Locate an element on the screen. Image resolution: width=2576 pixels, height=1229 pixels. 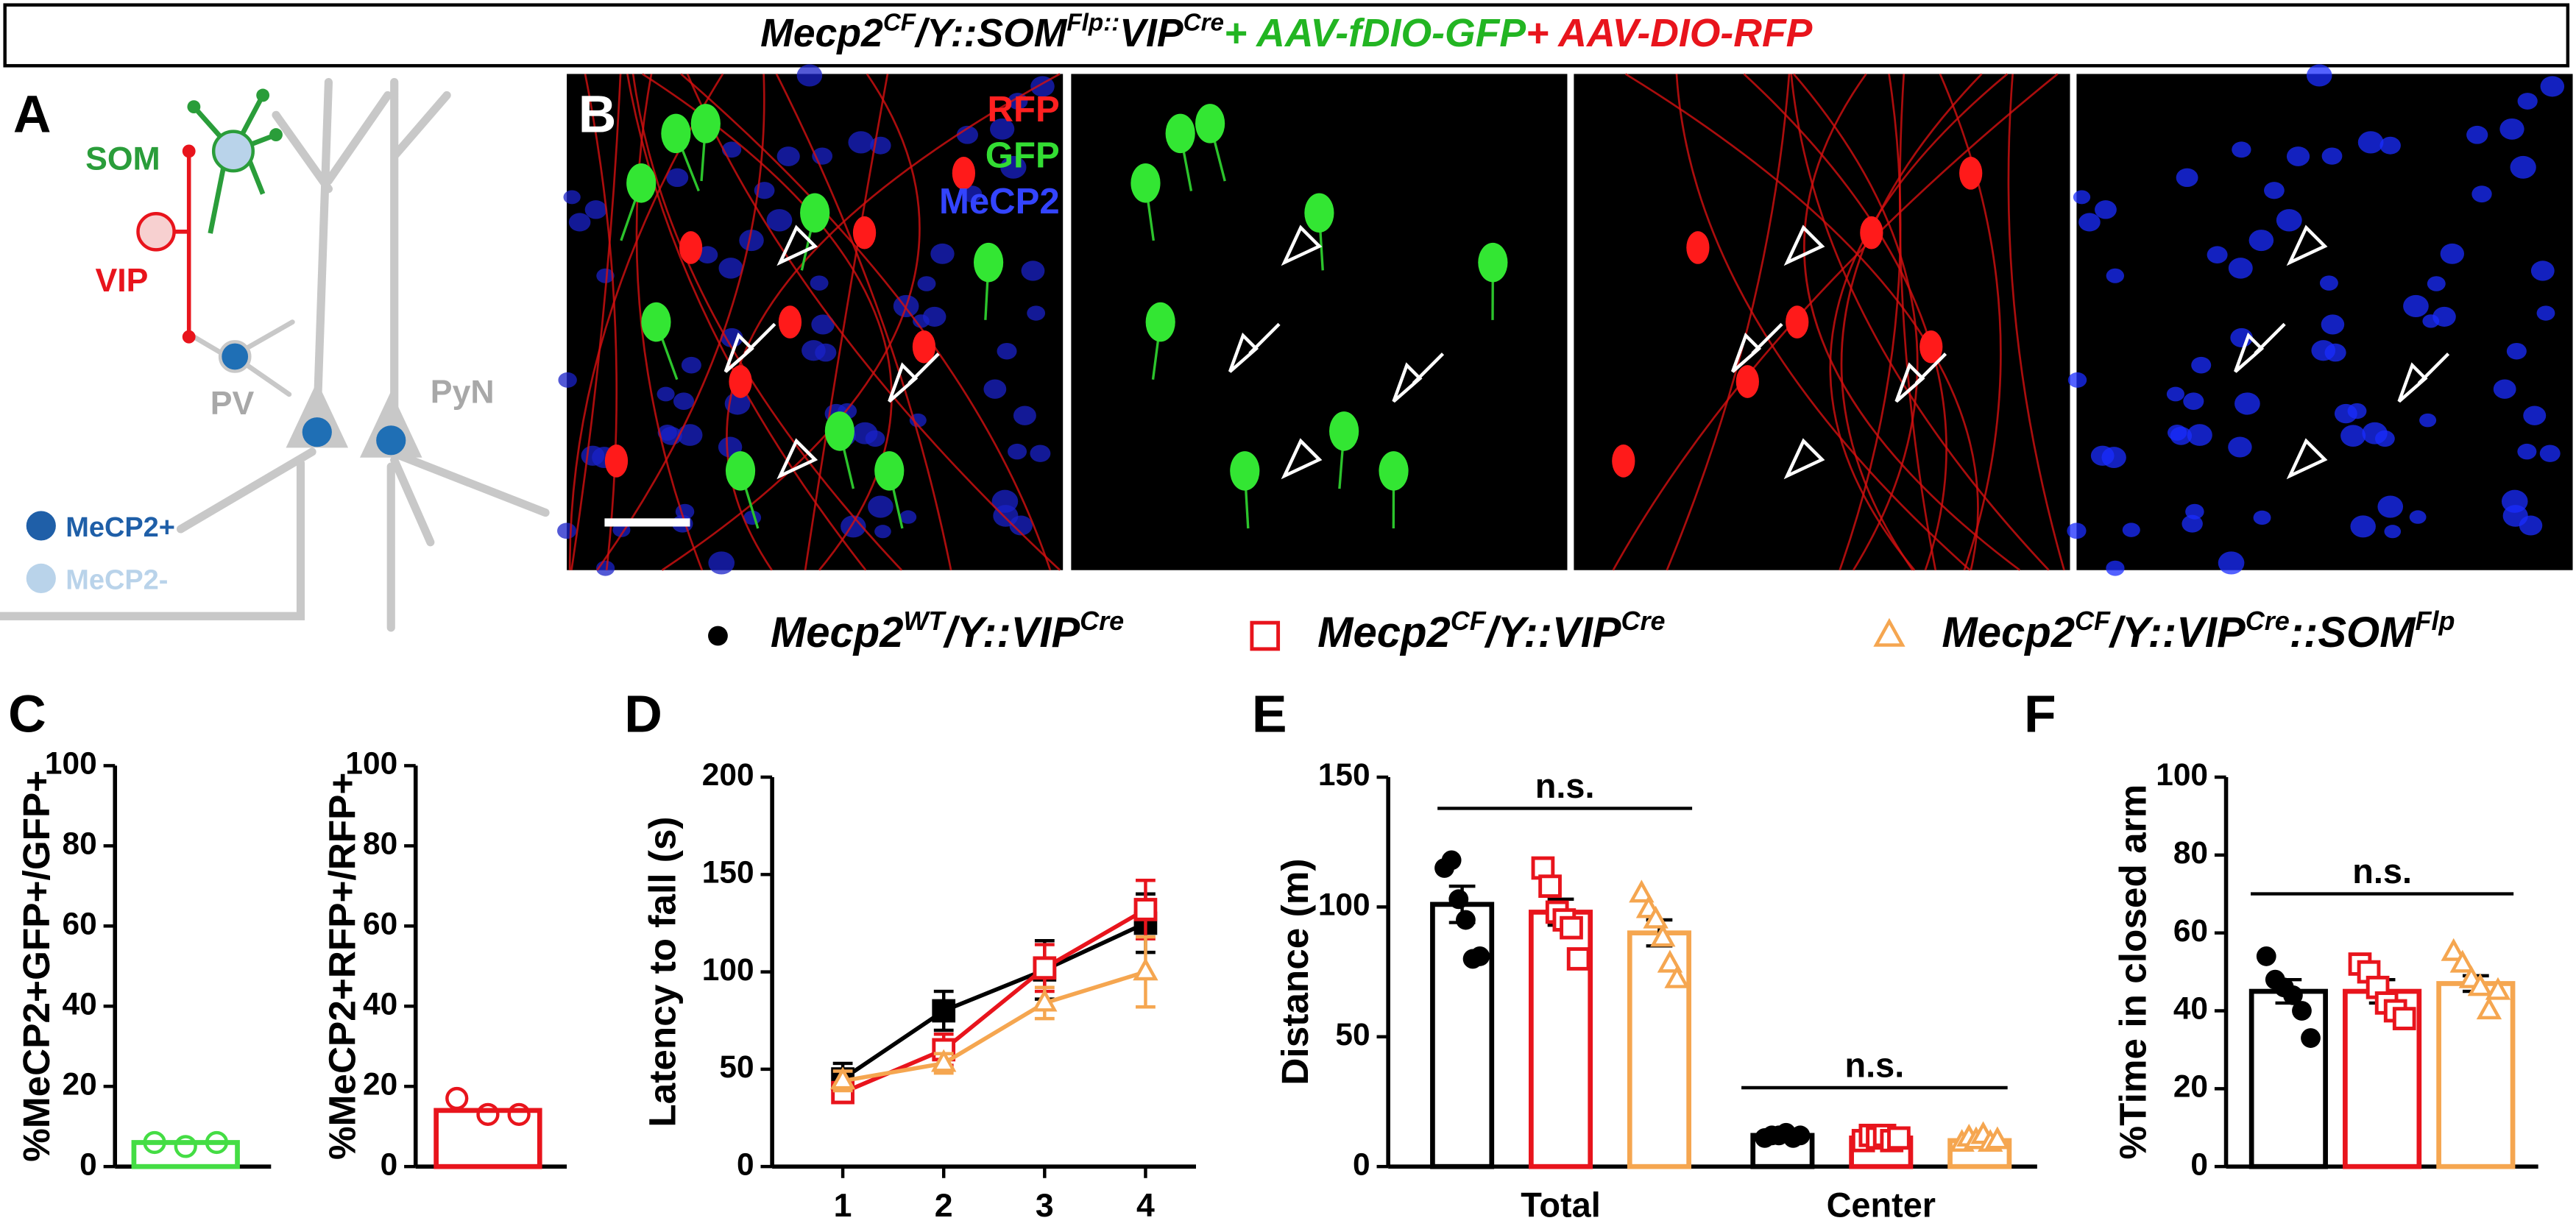
arrow is located at coordinates (1757, 348).